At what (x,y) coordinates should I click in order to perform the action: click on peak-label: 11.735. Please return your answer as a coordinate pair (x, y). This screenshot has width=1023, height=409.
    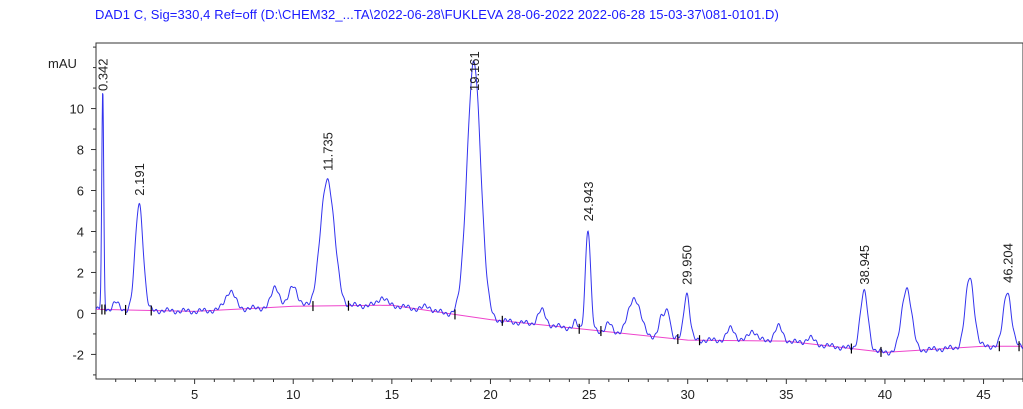
    Looking at the image, I should click on (327, 151).